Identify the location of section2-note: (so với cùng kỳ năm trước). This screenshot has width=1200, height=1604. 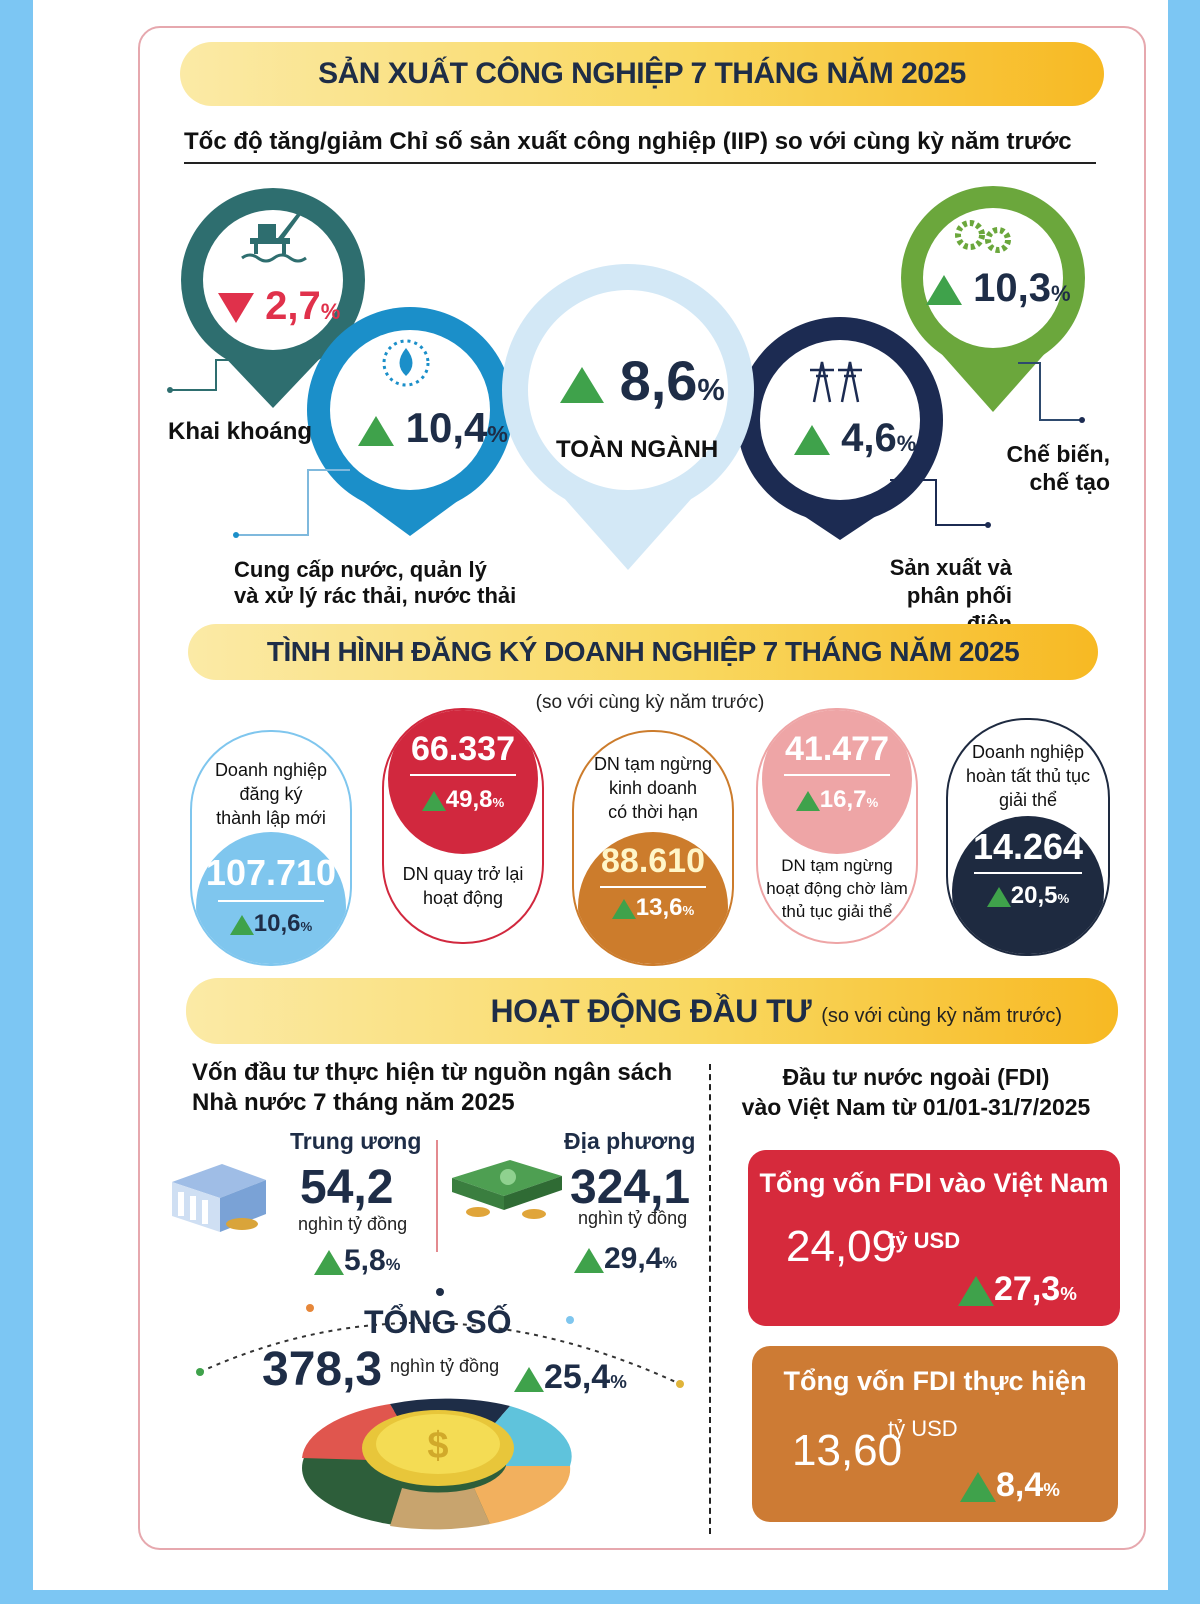
(650, 702).